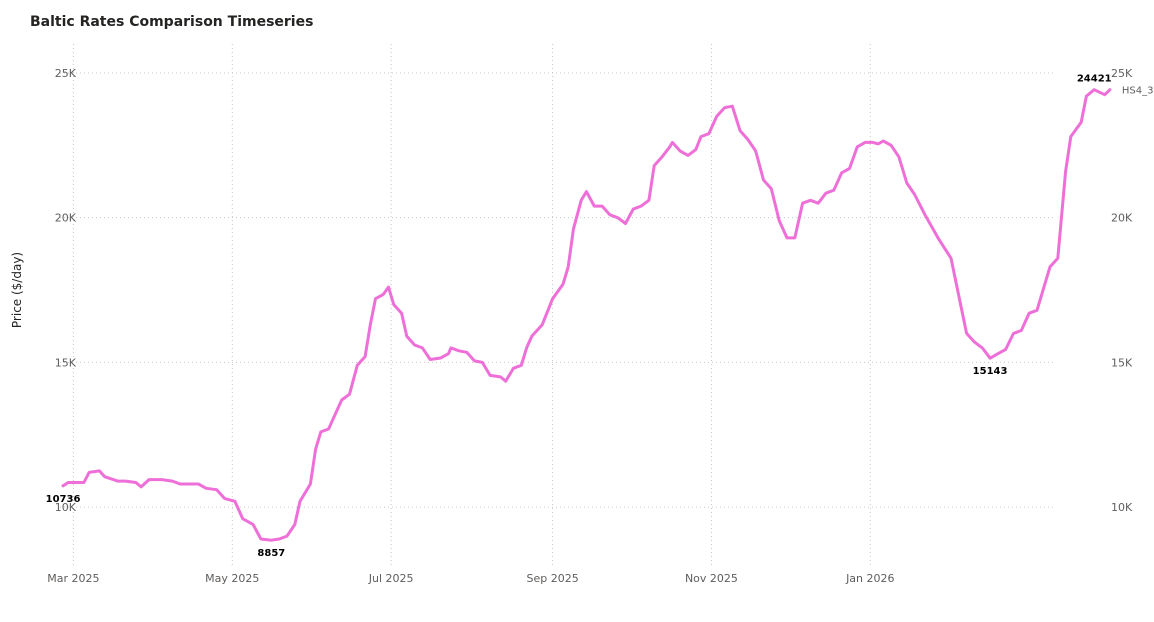 This screenshot has width=1154, height=622. What do you see at coordinates (869, 578) in the screenshot?
I see `x-tick-label: Jan 2026` at bounding box center [869, 578].